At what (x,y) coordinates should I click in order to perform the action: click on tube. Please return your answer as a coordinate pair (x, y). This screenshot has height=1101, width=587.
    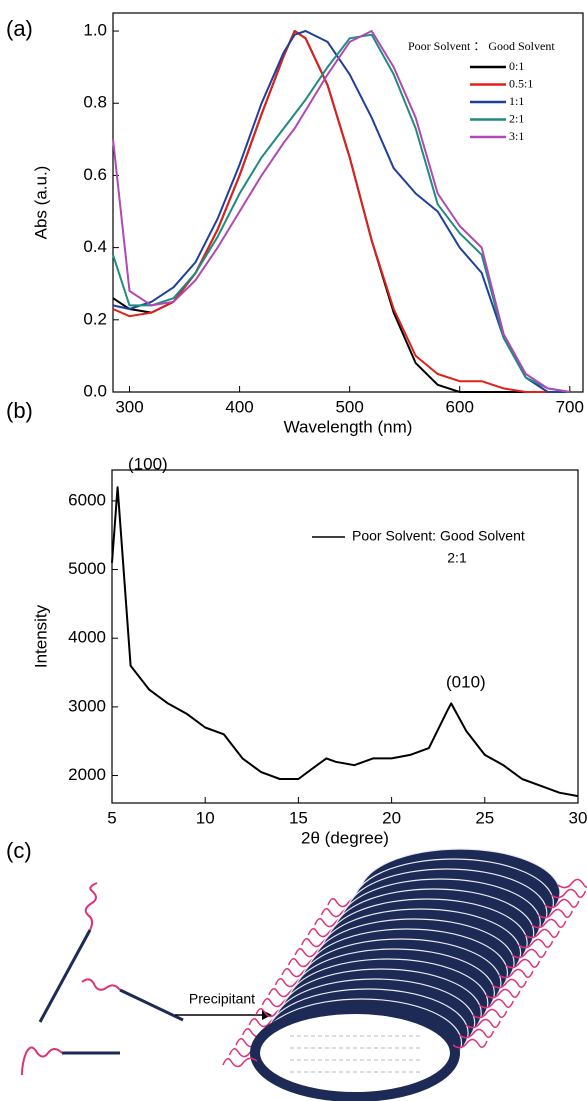
    Looking at the image, I should click on (404, 974).